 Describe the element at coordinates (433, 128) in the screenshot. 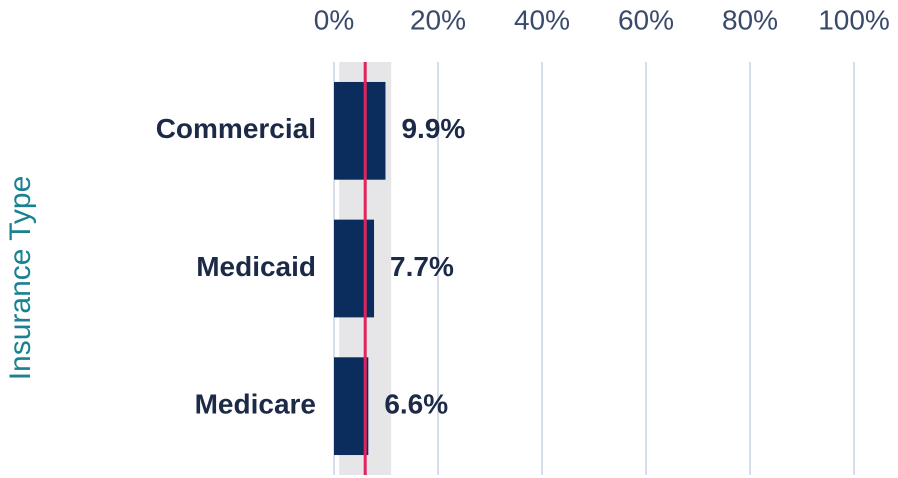

I see `value-label: 9.9%` at that location.